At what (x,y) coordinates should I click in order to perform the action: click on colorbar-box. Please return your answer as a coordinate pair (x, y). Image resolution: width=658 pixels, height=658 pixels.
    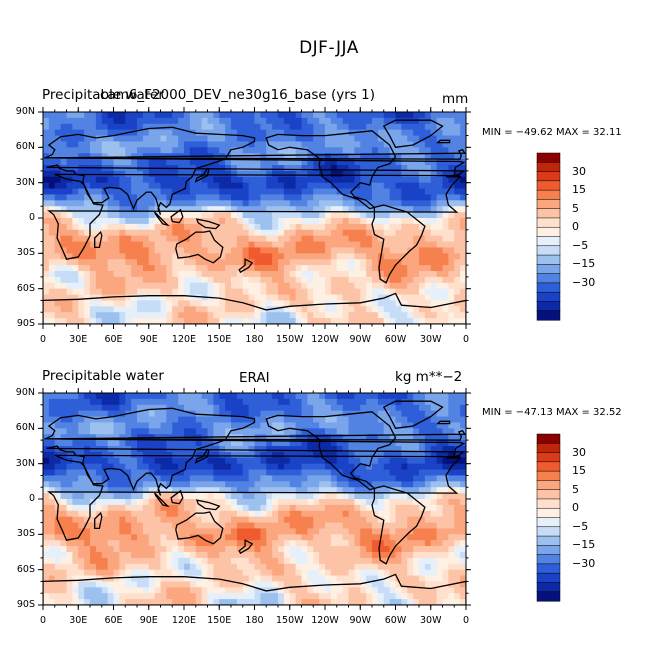
    Looking at the image, I should click on (548, 250).